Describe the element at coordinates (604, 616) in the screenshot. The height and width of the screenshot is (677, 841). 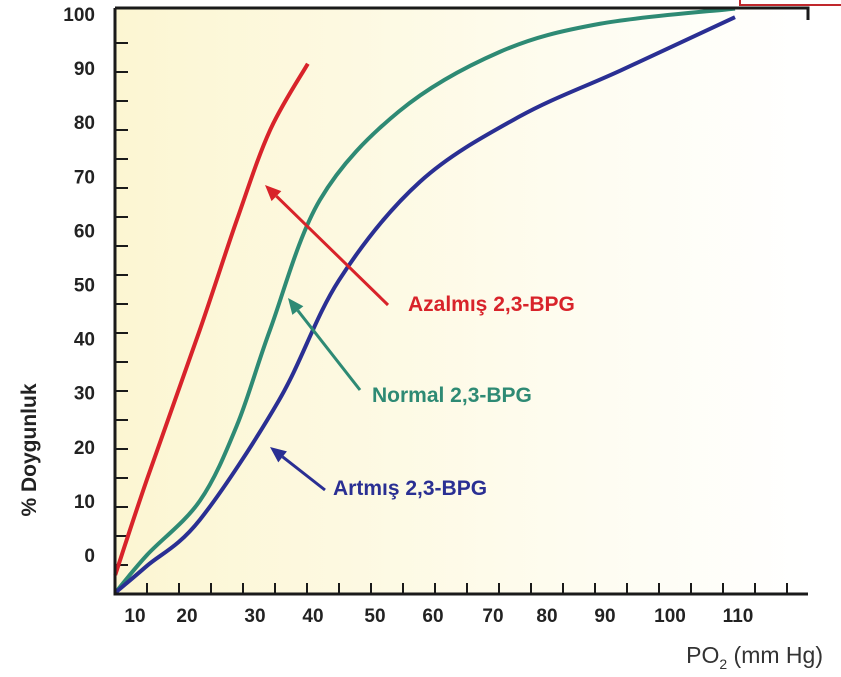
I see `x-tick-label: 90` at that location.